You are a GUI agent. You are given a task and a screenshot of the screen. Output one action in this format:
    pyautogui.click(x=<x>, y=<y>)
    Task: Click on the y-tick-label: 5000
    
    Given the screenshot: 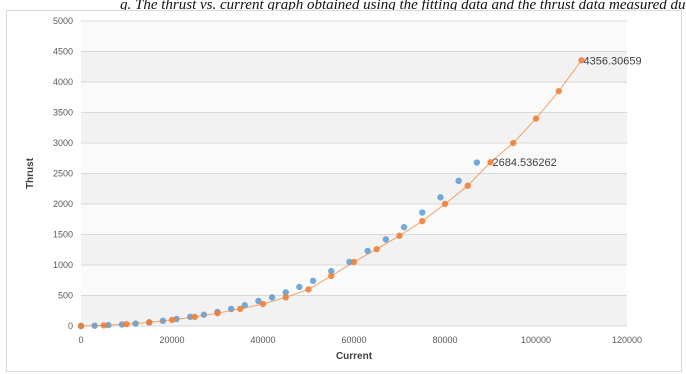 What is the action you would take?
    pyautogui.click(x=63, y=21)
    